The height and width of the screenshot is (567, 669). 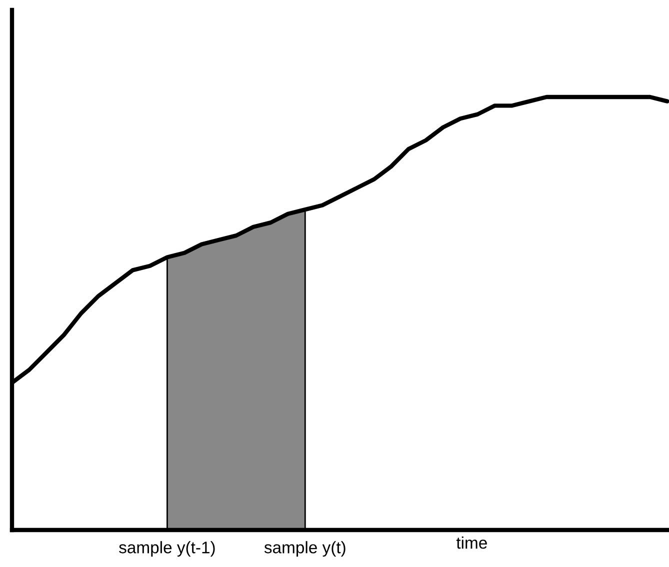 I want to click on x-axis-title: time, so click(x=471, y=542).